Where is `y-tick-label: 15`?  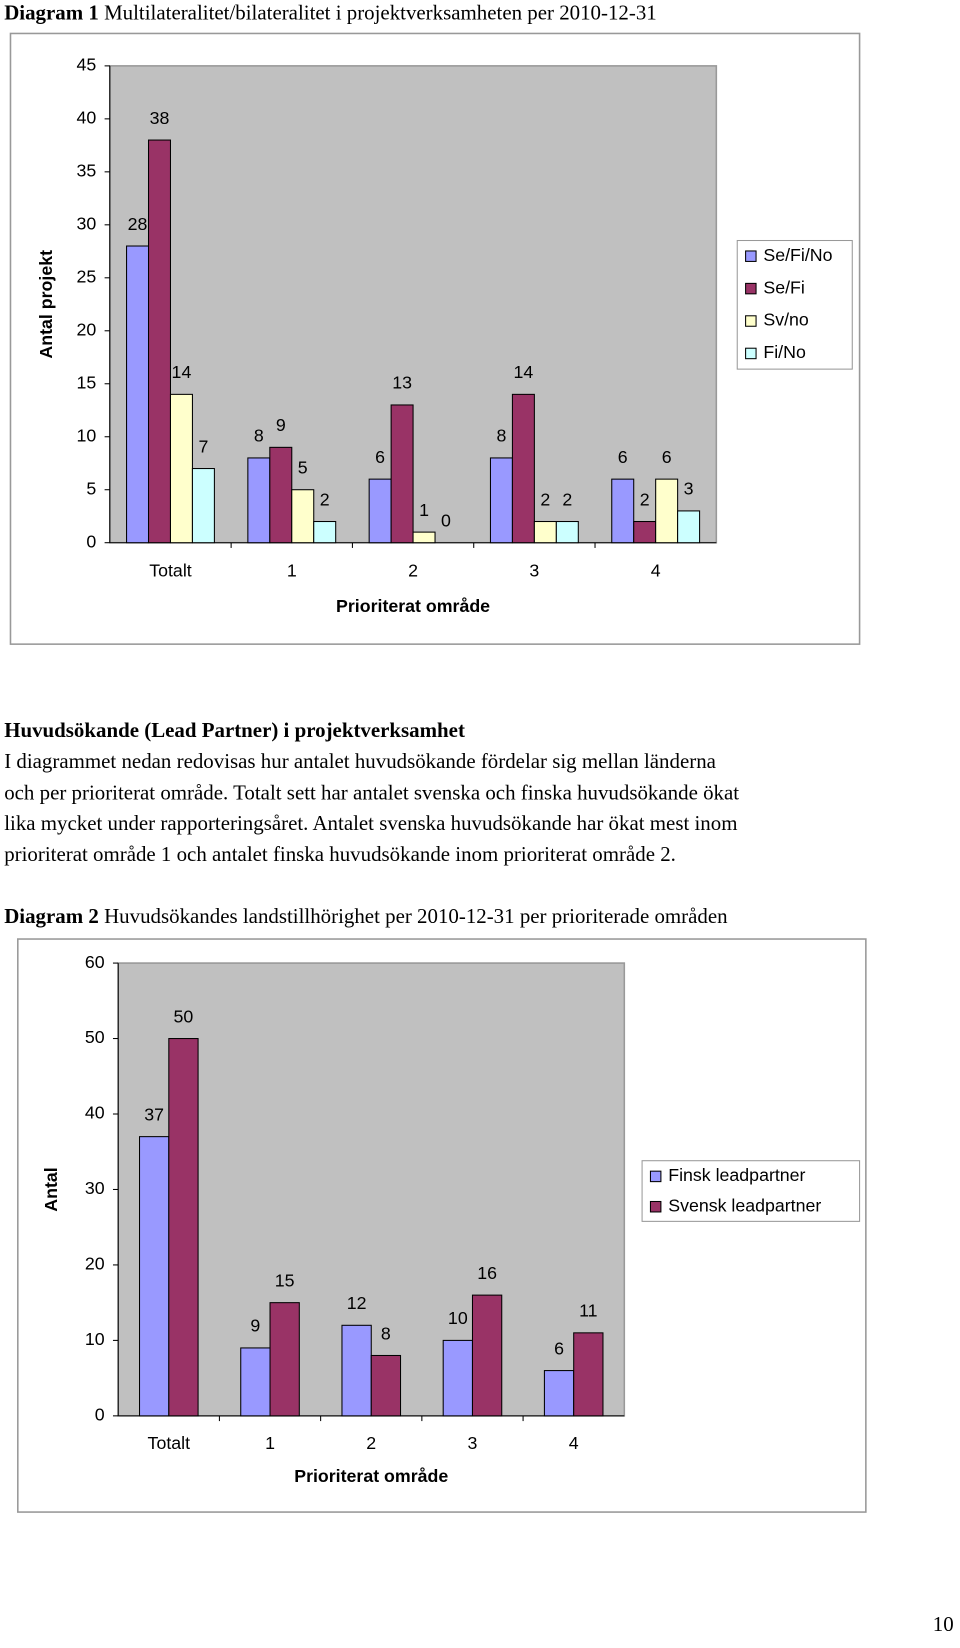 y-tick-label: 15 is located at coordinates (86, 382).